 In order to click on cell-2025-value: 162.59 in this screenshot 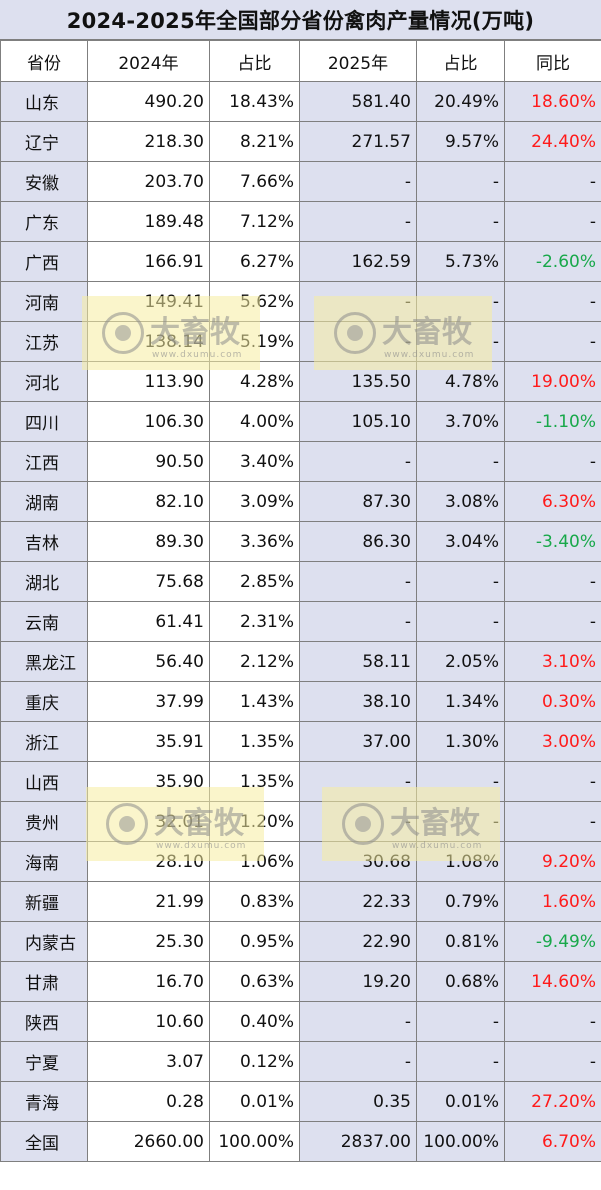, I will do `click(358, 261)`.